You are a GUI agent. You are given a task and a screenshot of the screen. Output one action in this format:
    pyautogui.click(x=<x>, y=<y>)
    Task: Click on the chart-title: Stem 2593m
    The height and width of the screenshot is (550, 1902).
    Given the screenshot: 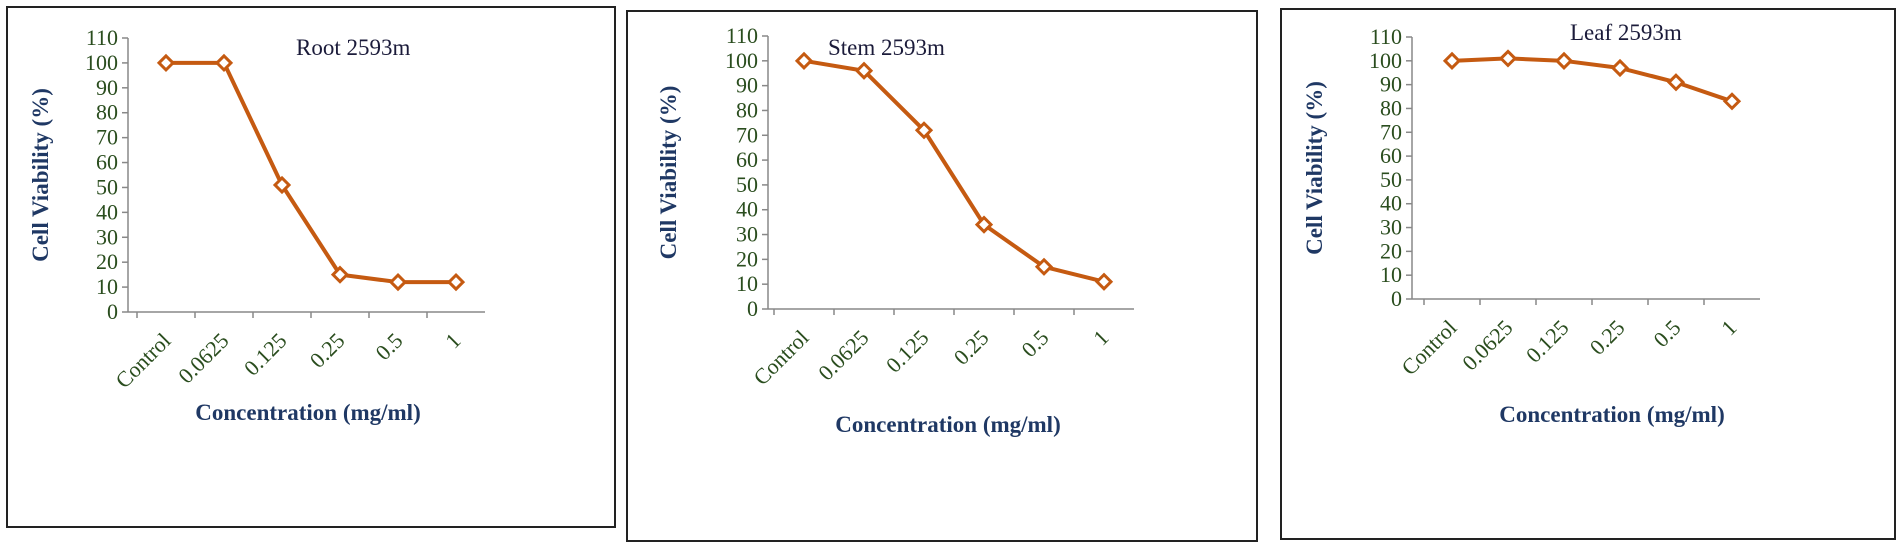 What is the action you would take?
    pyautogui.click(x=886, y=47)
    